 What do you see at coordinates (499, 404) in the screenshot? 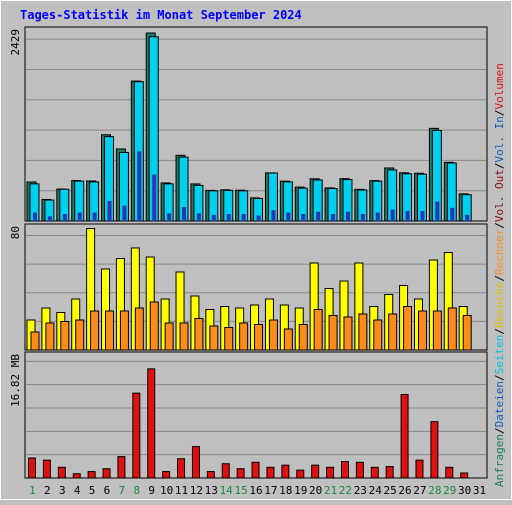
I see `legend-item-dateien: Dateien` at bounding box center [499, 404].